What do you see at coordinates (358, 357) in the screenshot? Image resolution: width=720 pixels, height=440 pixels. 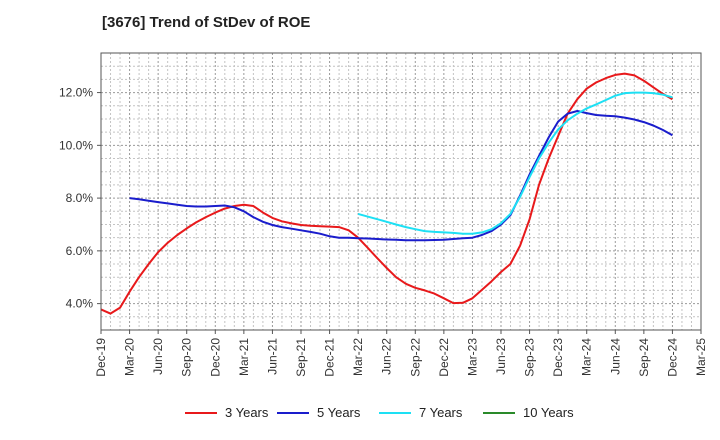 I see `x-tick-label: Mar-22` at bounding box center [358, 357].